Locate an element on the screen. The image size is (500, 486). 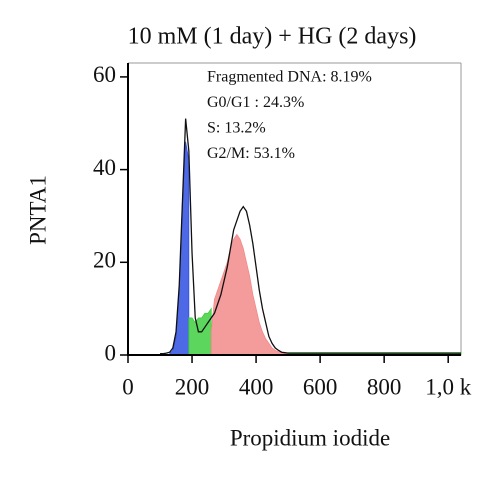
x-tick-label: 200 is located at coordinates (192, 386).